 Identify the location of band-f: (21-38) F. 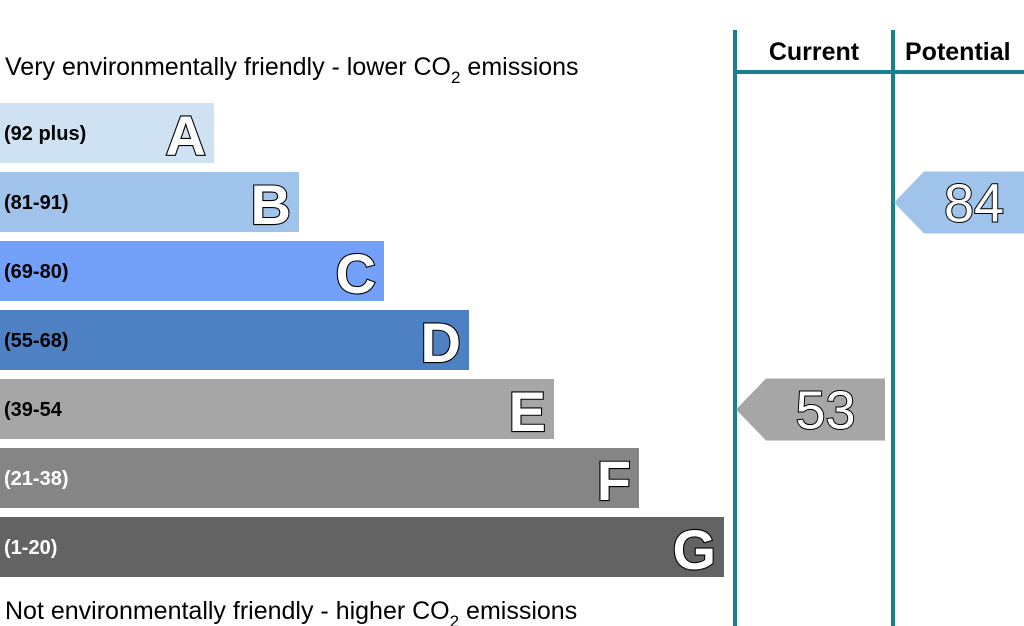
(319, 480).